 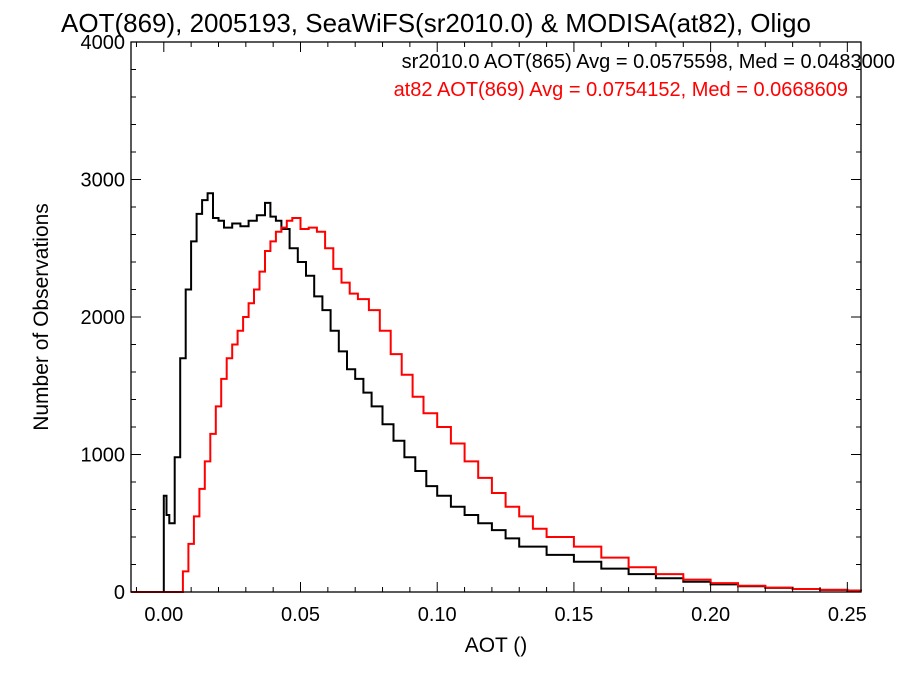 What do you see at coordinates (103, 318) in the screenshot?
I see `y-tick-label: 2000` at bounding box center [103, 318].